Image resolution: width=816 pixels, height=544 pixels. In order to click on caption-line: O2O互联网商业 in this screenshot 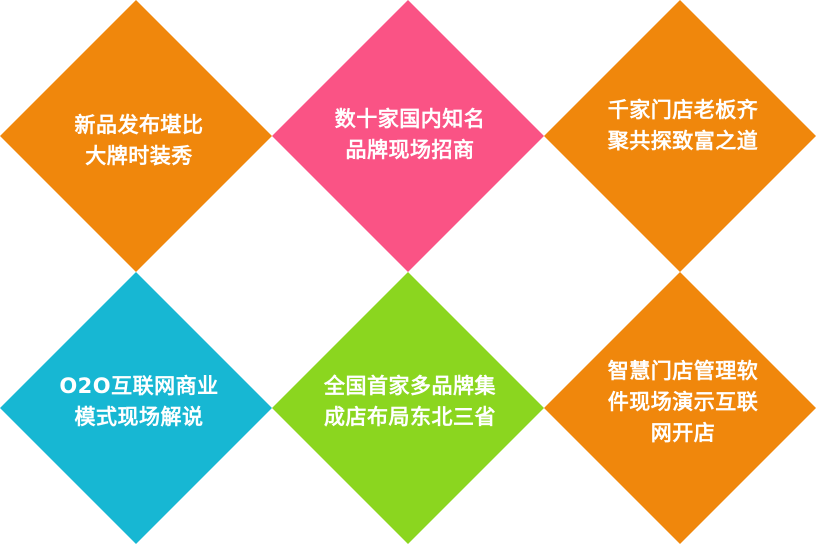, I will do `click(139, 386)`.